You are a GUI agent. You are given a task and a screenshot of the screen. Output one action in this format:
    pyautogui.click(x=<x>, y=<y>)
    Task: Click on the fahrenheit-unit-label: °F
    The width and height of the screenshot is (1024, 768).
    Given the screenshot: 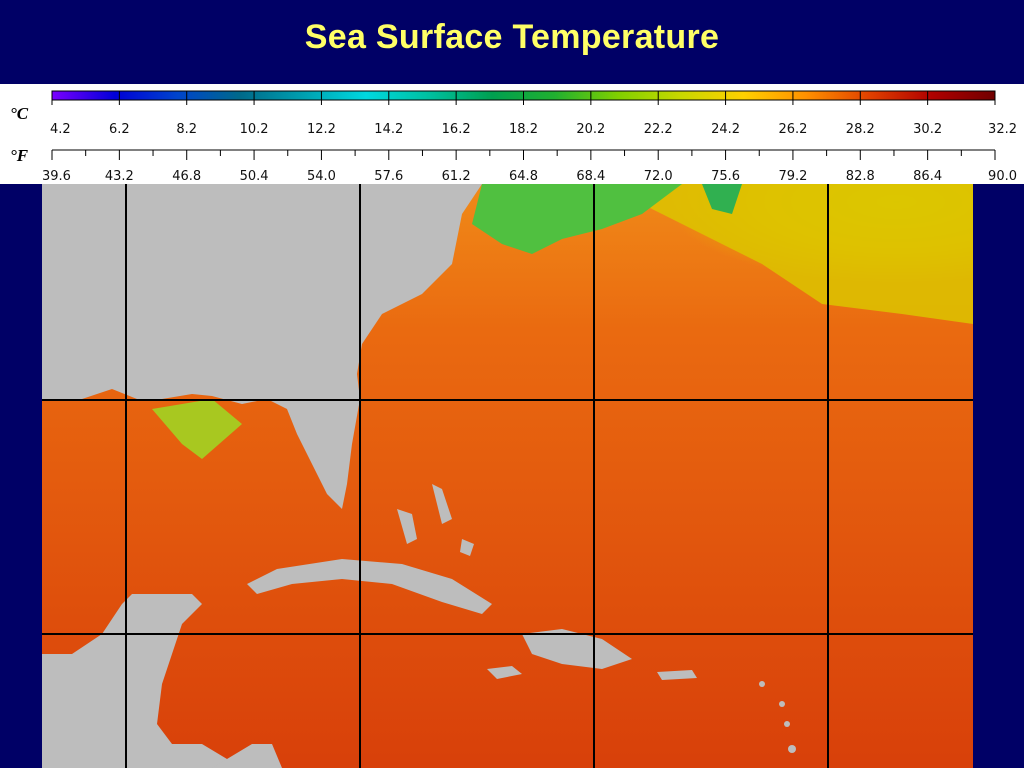 What is the action you would take?
    pyautogui.click(x=19, y=155)
    